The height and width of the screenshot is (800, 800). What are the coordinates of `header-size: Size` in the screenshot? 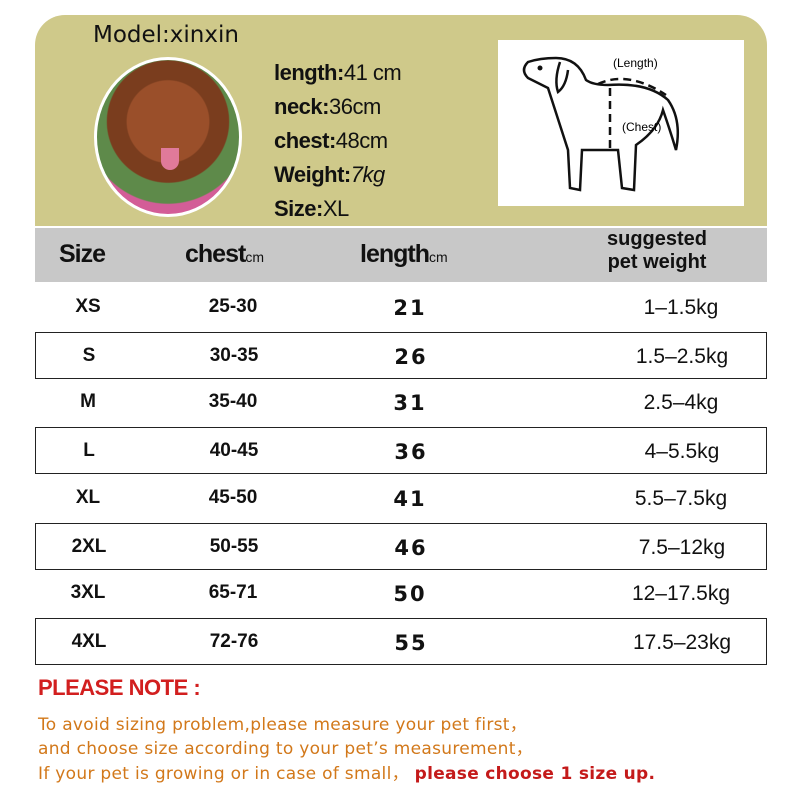 It's located at (82, 254).